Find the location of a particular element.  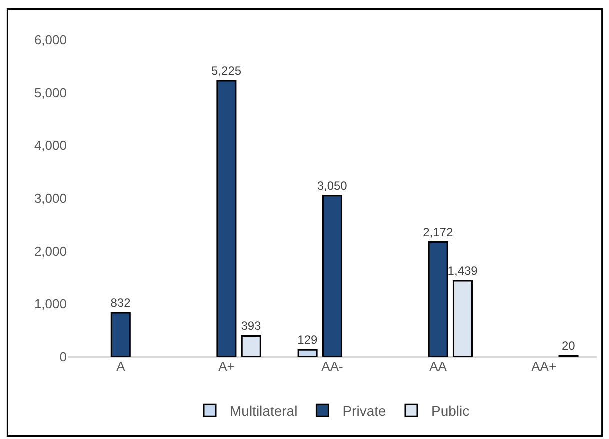

x-tick-label: AA+ is located at coordinates (544, 366).